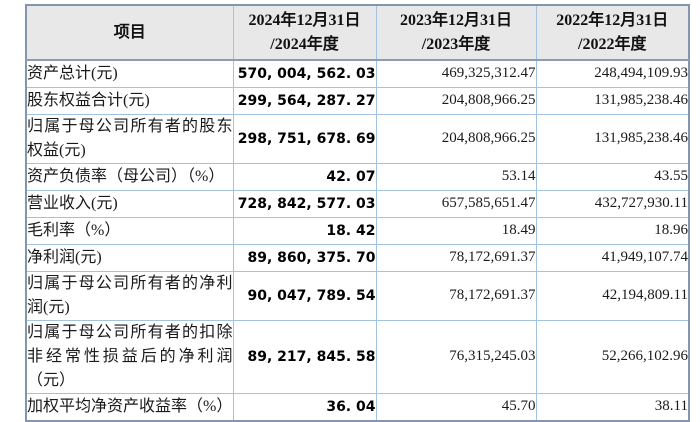 This screenshot has height=422, width=700. What do you see at coordinates (129, 407) in the screenshot?
I see `row-label: 加权平均净资产收益率（%）` at bounding box center [129, 407].